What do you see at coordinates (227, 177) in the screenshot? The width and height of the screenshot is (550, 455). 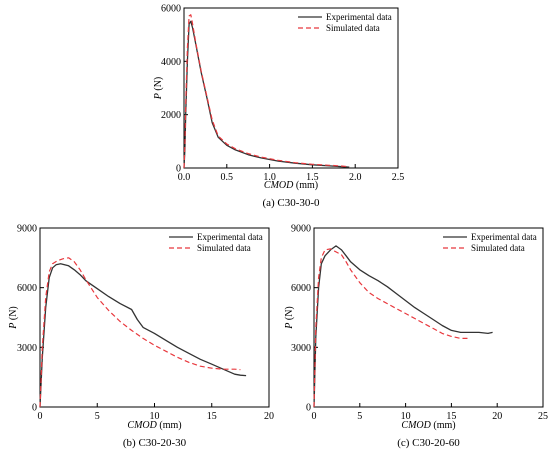 I see `x-tick-label: 0.5` at bounding box center [227, 177].